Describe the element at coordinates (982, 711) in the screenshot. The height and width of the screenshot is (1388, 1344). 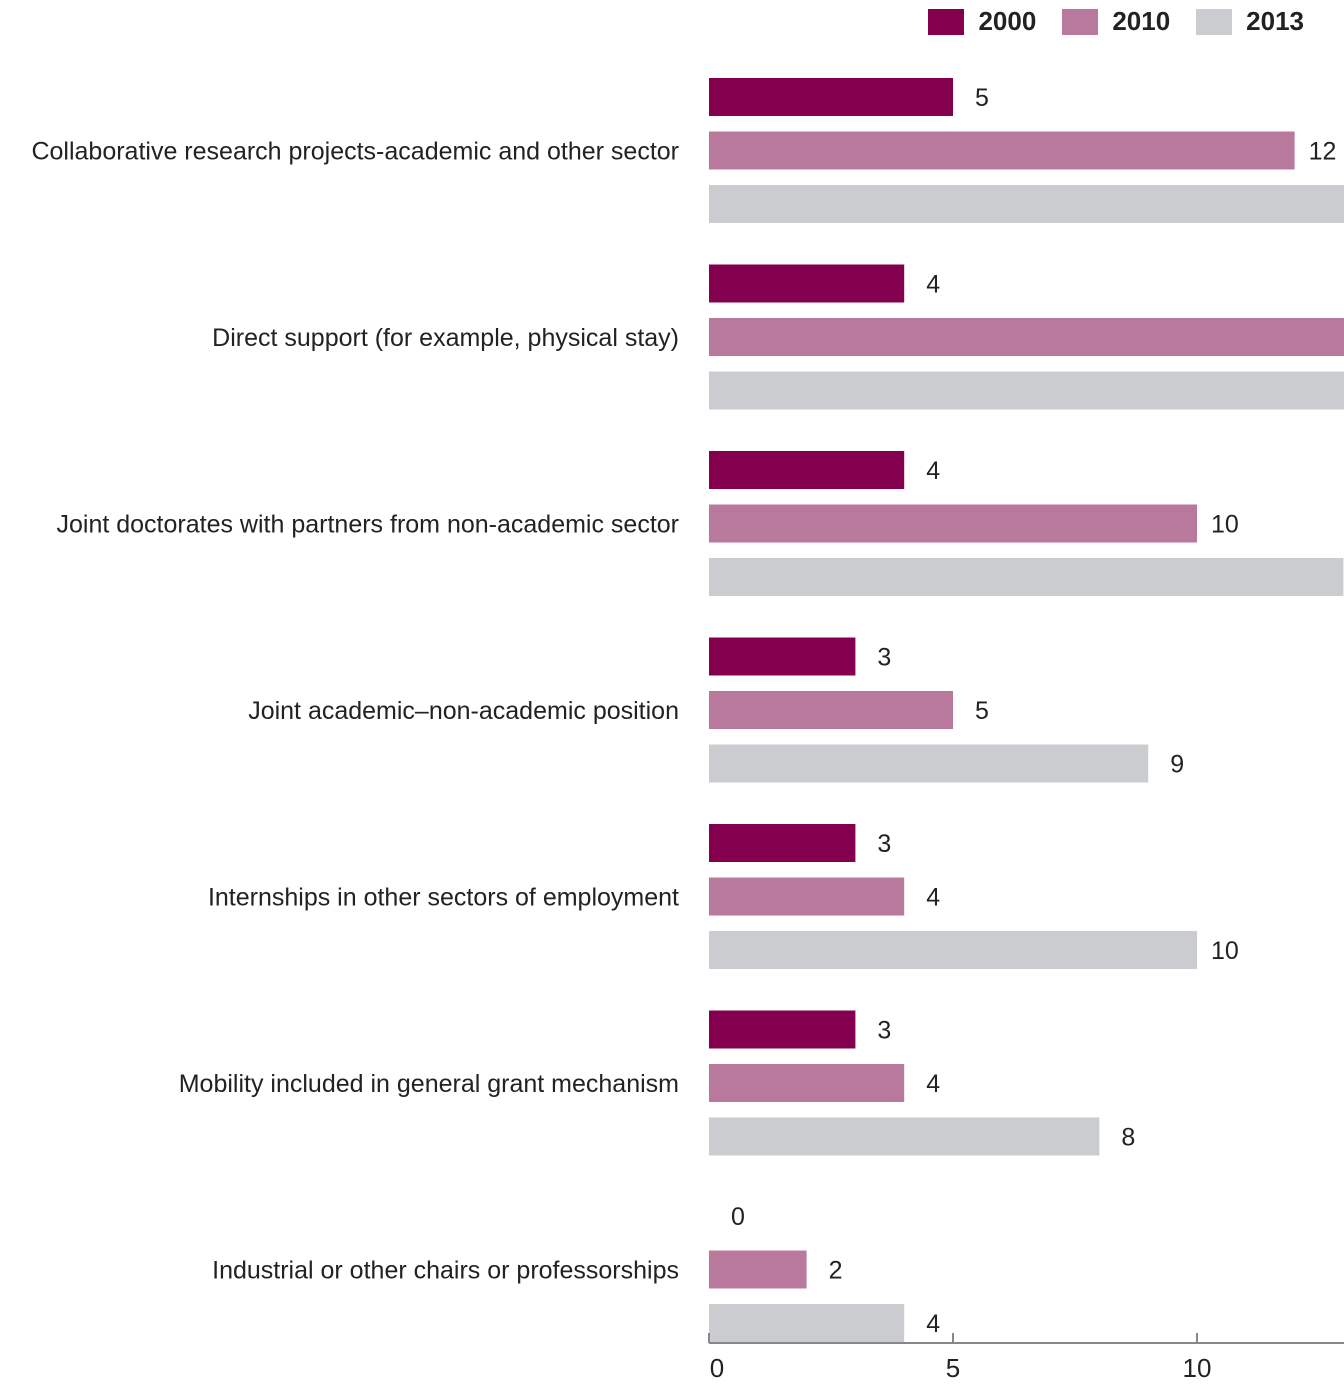
I see `value-label-2010: 5` at that location.